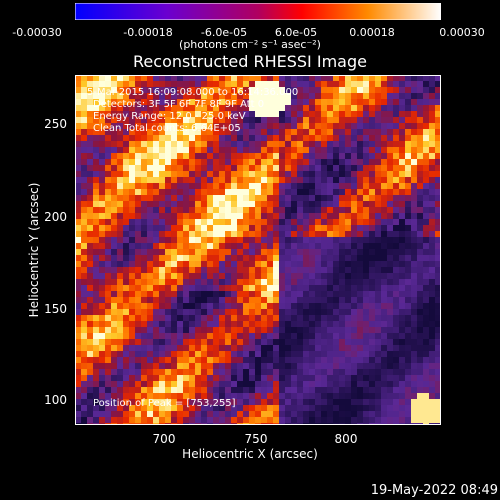 The width and height of the screenshot is (500, 500). Describe the element at coordinates (250, 61) in the screenshot. I see `plot-title: Reconstructed RHESSI Image` at that location.